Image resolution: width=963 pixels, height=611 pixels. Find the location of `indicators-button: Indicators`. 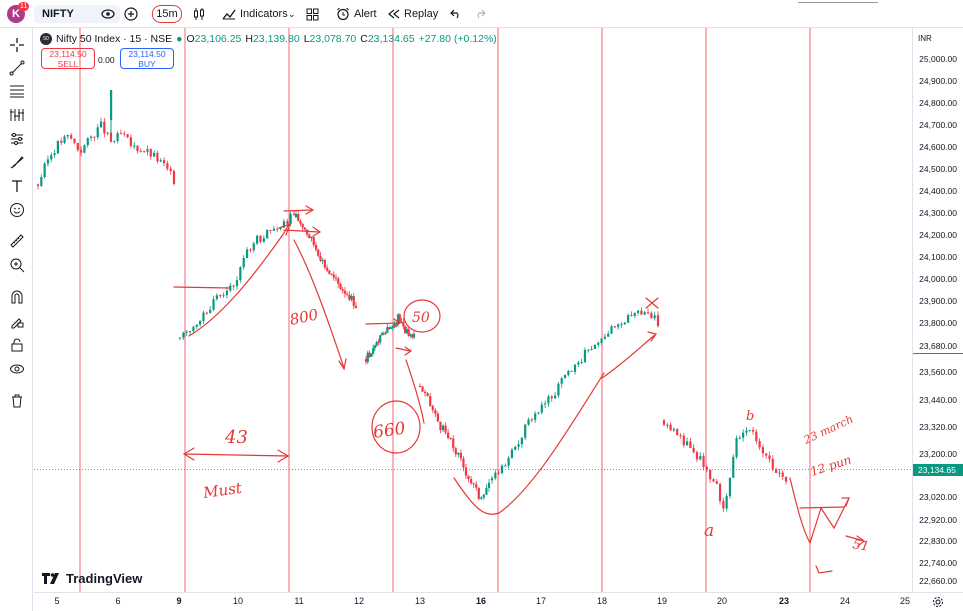

indicators-button: Indicators is located at coordinates (255, 14).